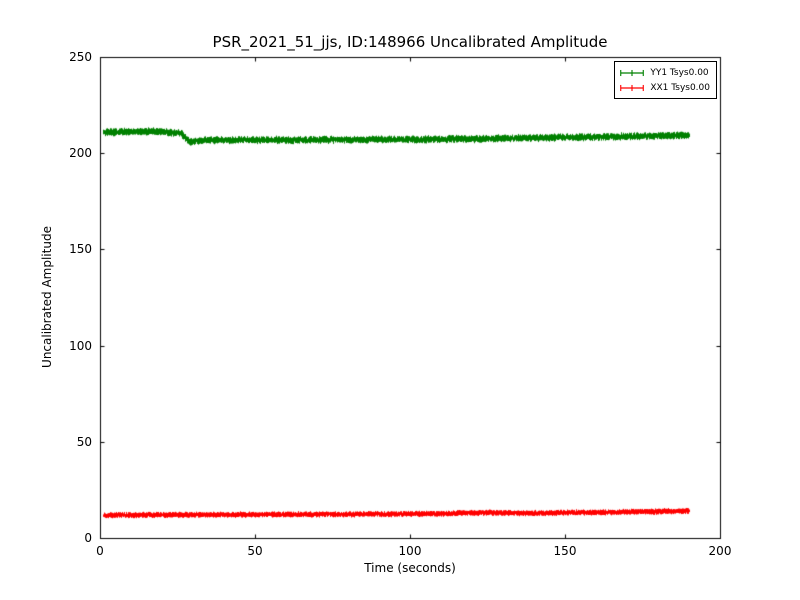 The height and width of the screenshot is (600, 800). I want to click on x-tick-label: 200, so click(720, 551).